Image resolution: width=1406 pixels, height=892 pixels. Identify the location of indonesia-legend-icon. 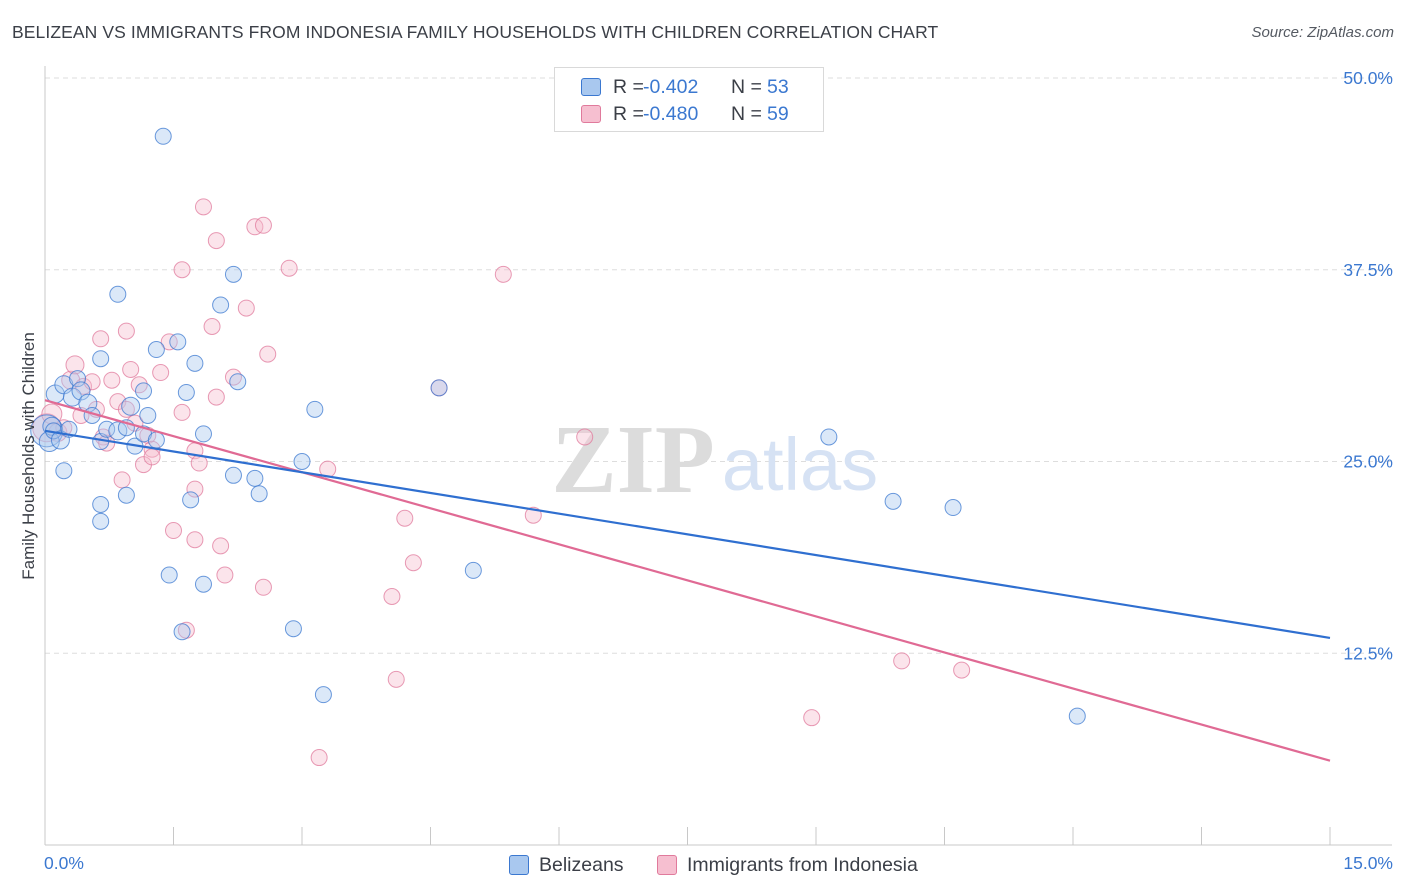
(667, 865).